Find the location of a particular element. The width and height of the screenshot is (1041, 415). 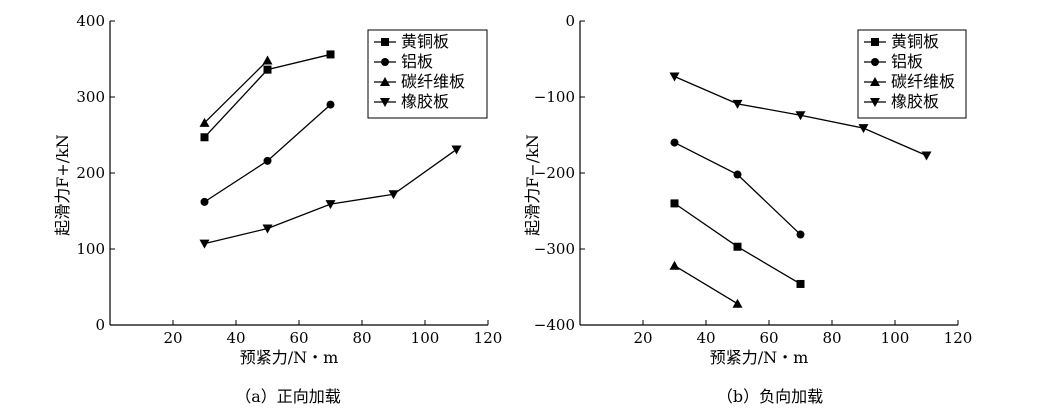

y-axis-title: 起滑力F−/kN is located at coordinates (532, 185).